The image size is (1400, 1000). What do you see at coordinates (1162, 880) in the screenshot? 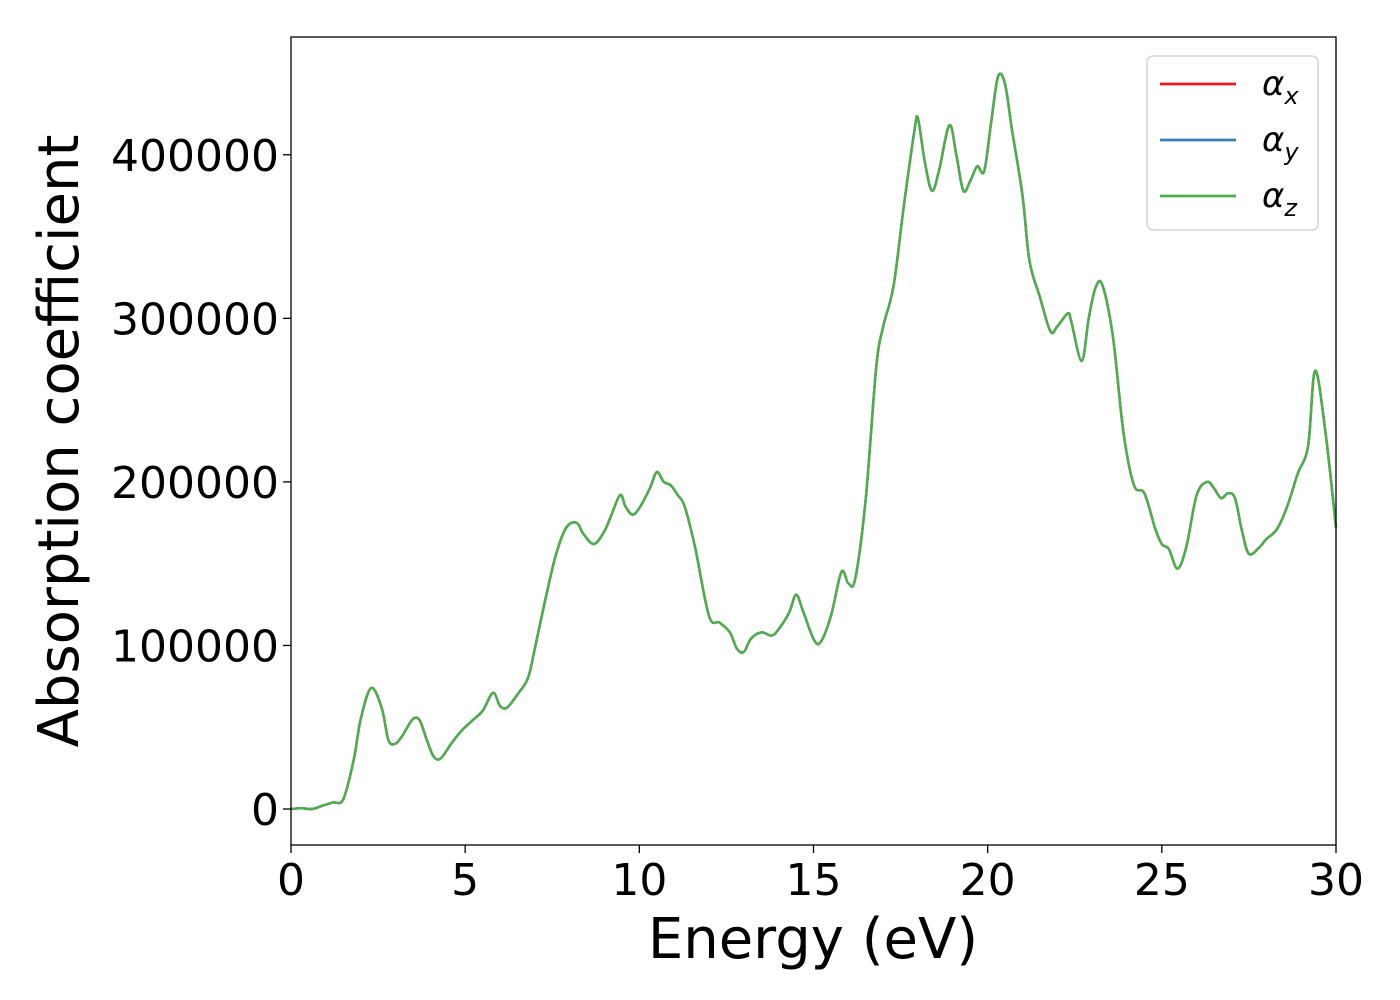
I see `x-tick-label: 25` at bounding box center [1162, 880].